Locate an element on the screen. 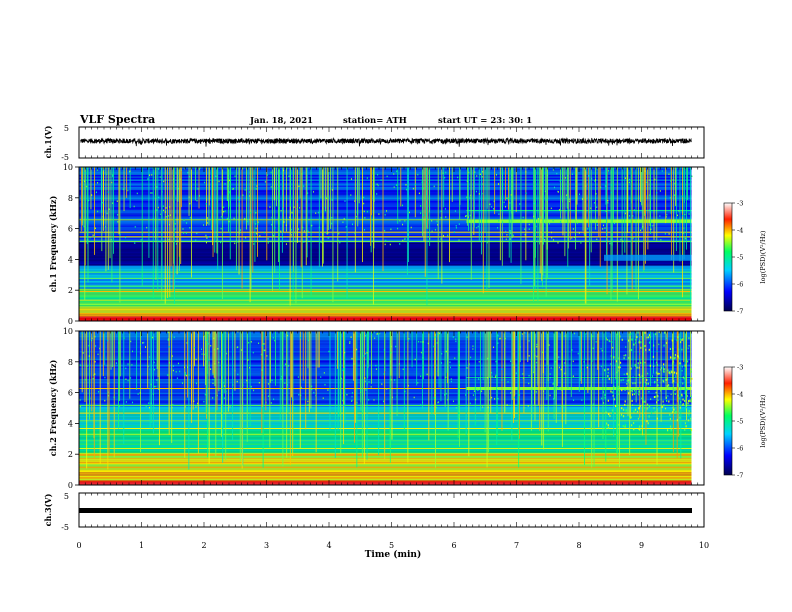 The image size is (792, 612). ch1-trace-line is located at coordinates (386, 142).